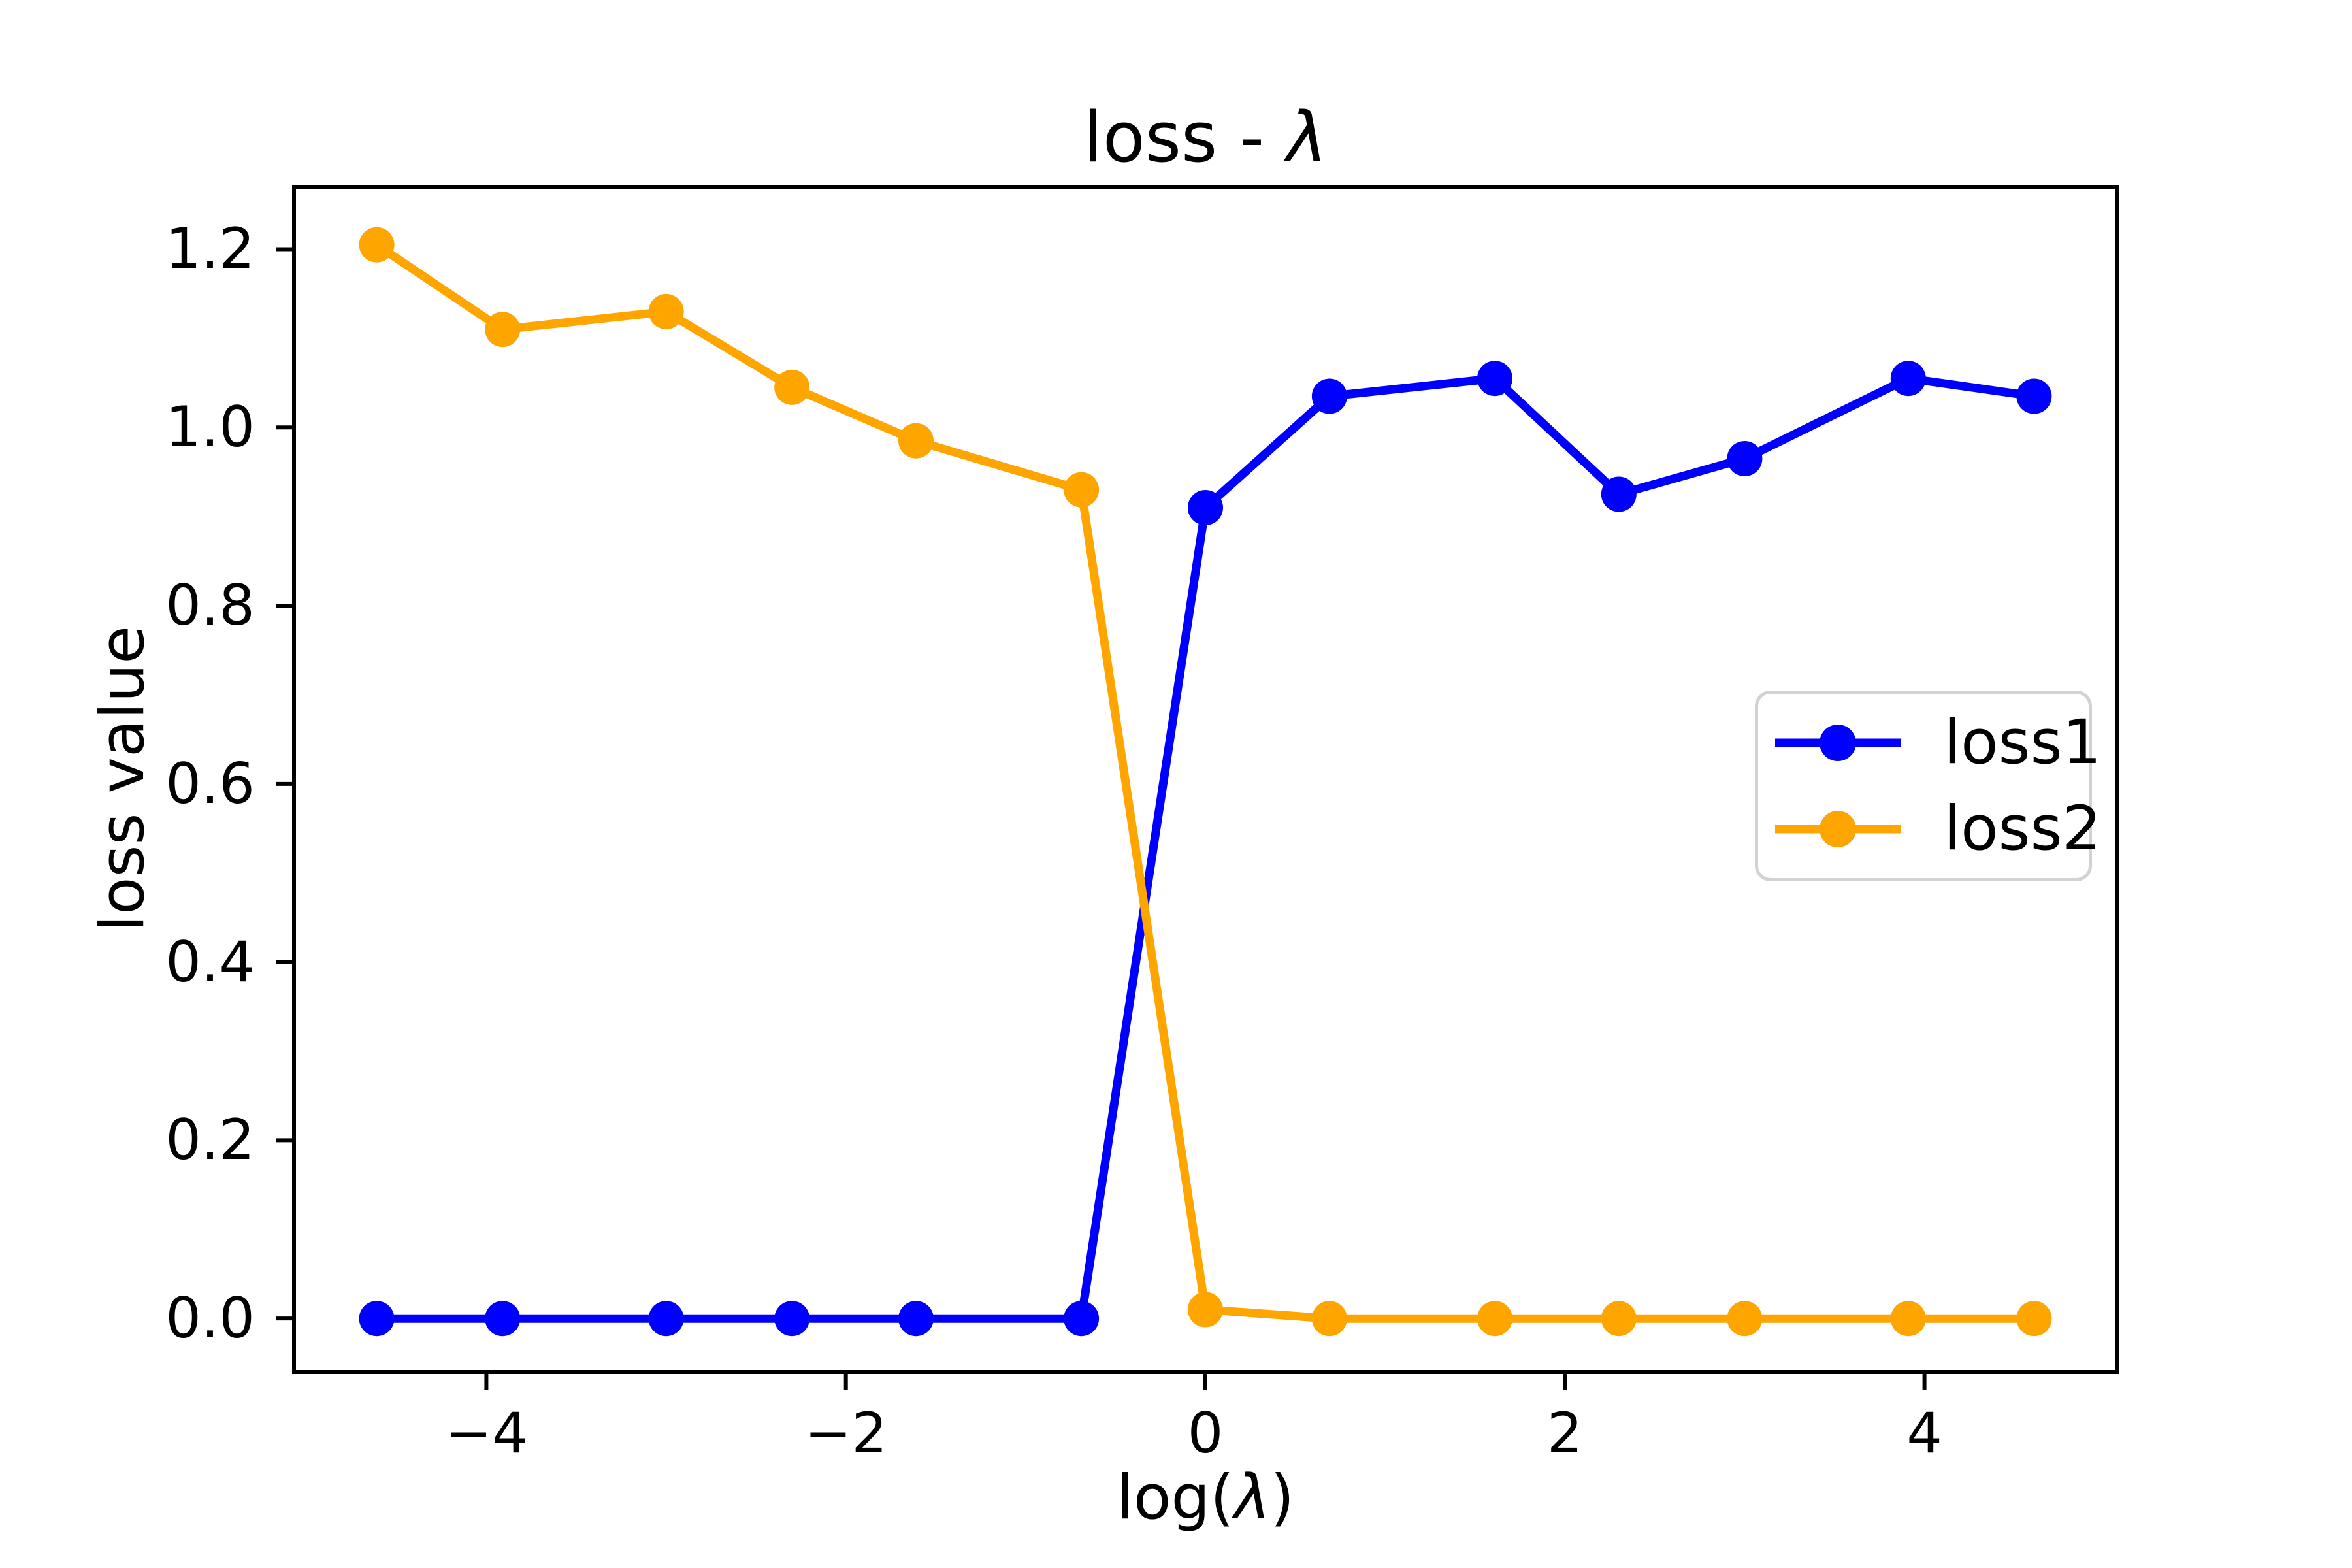  Describe the element at coordinates (1205, 1433) in the screenshot. I see `x-tick-label: 0` at that location.